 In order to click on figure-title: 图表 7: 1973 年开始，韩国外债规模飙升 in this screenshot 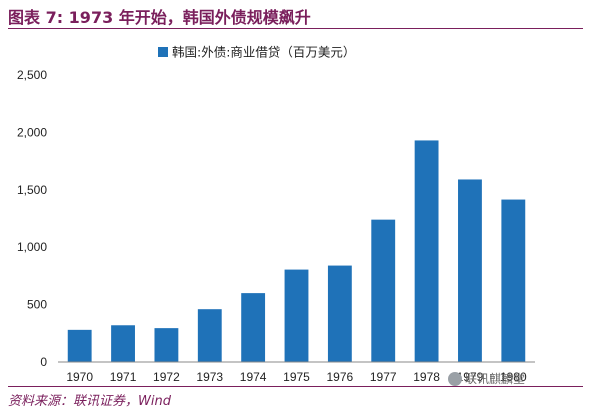, I will do `click(159, 17)`.